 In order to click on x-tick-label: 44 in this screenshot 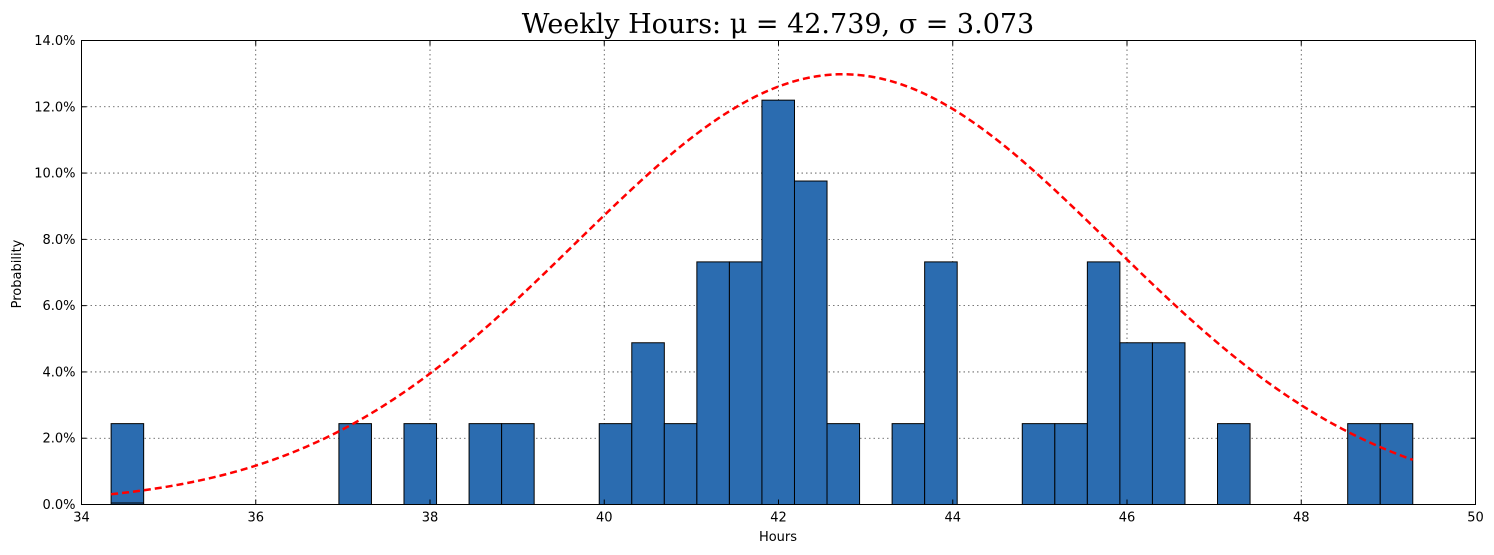, I will do `click(952, 518)`.